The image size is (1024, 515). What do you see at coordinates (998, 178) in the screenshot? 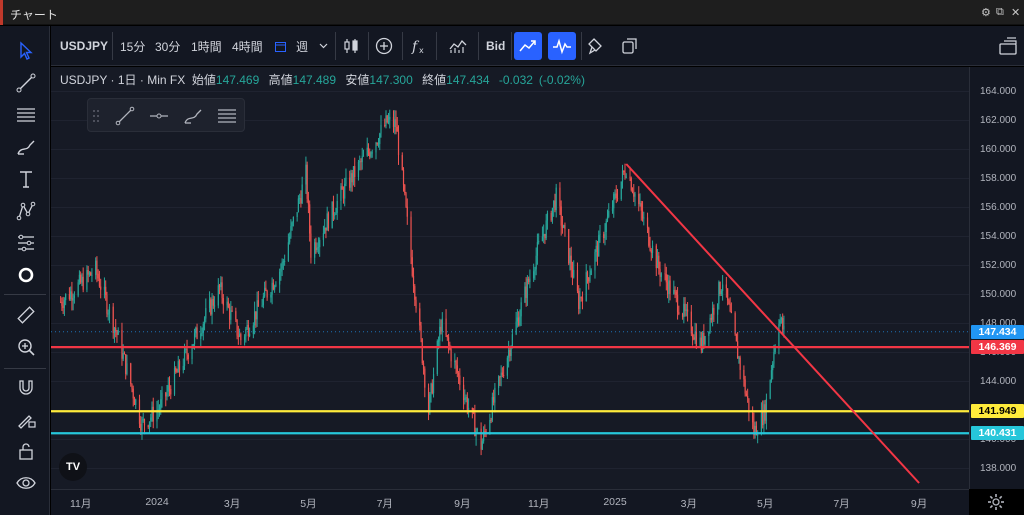
I see `price-tick-label: 158.000` at bounding box center [998, 178].